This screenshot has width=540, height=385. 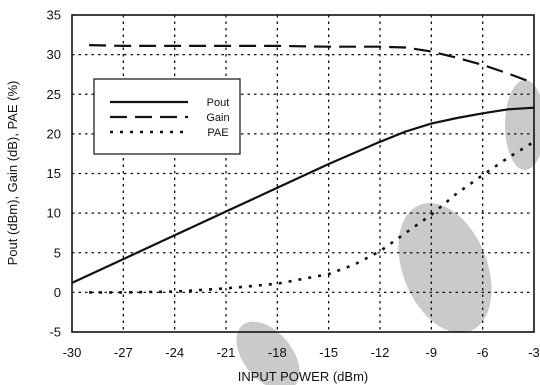 I want to click on y-tick-labels: -5 0 5 10 15 20 25 30 35, so click(x=54, y=174).